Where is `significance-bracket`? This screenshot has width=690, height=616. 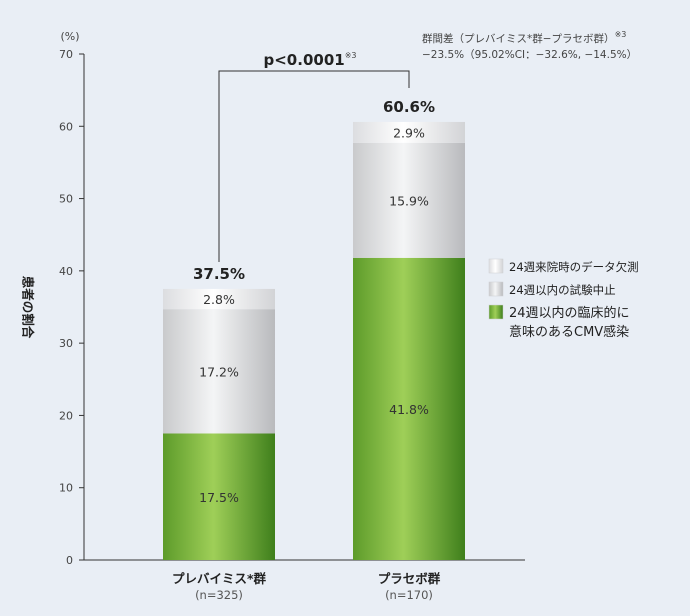 significance-bracket is located at coordinates (314, 166).